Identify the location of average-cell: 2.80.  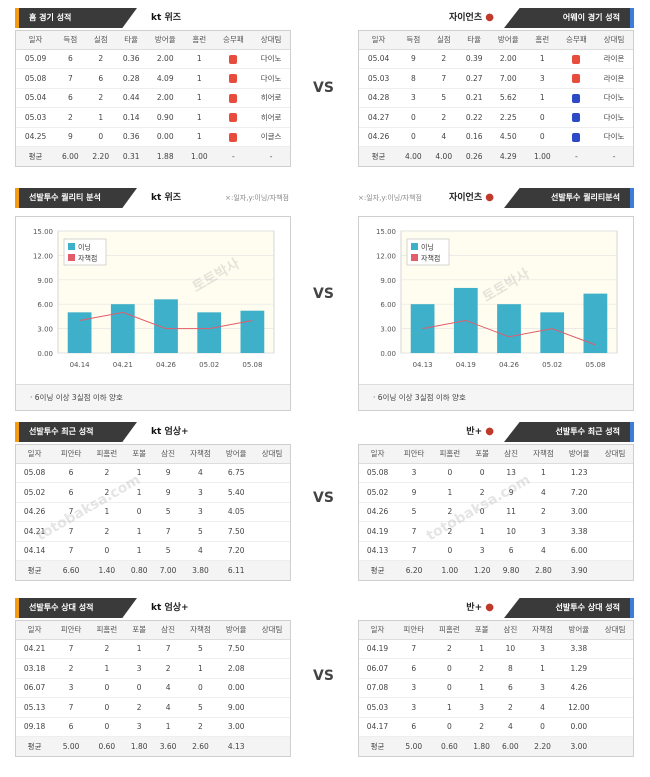
(543, 570).